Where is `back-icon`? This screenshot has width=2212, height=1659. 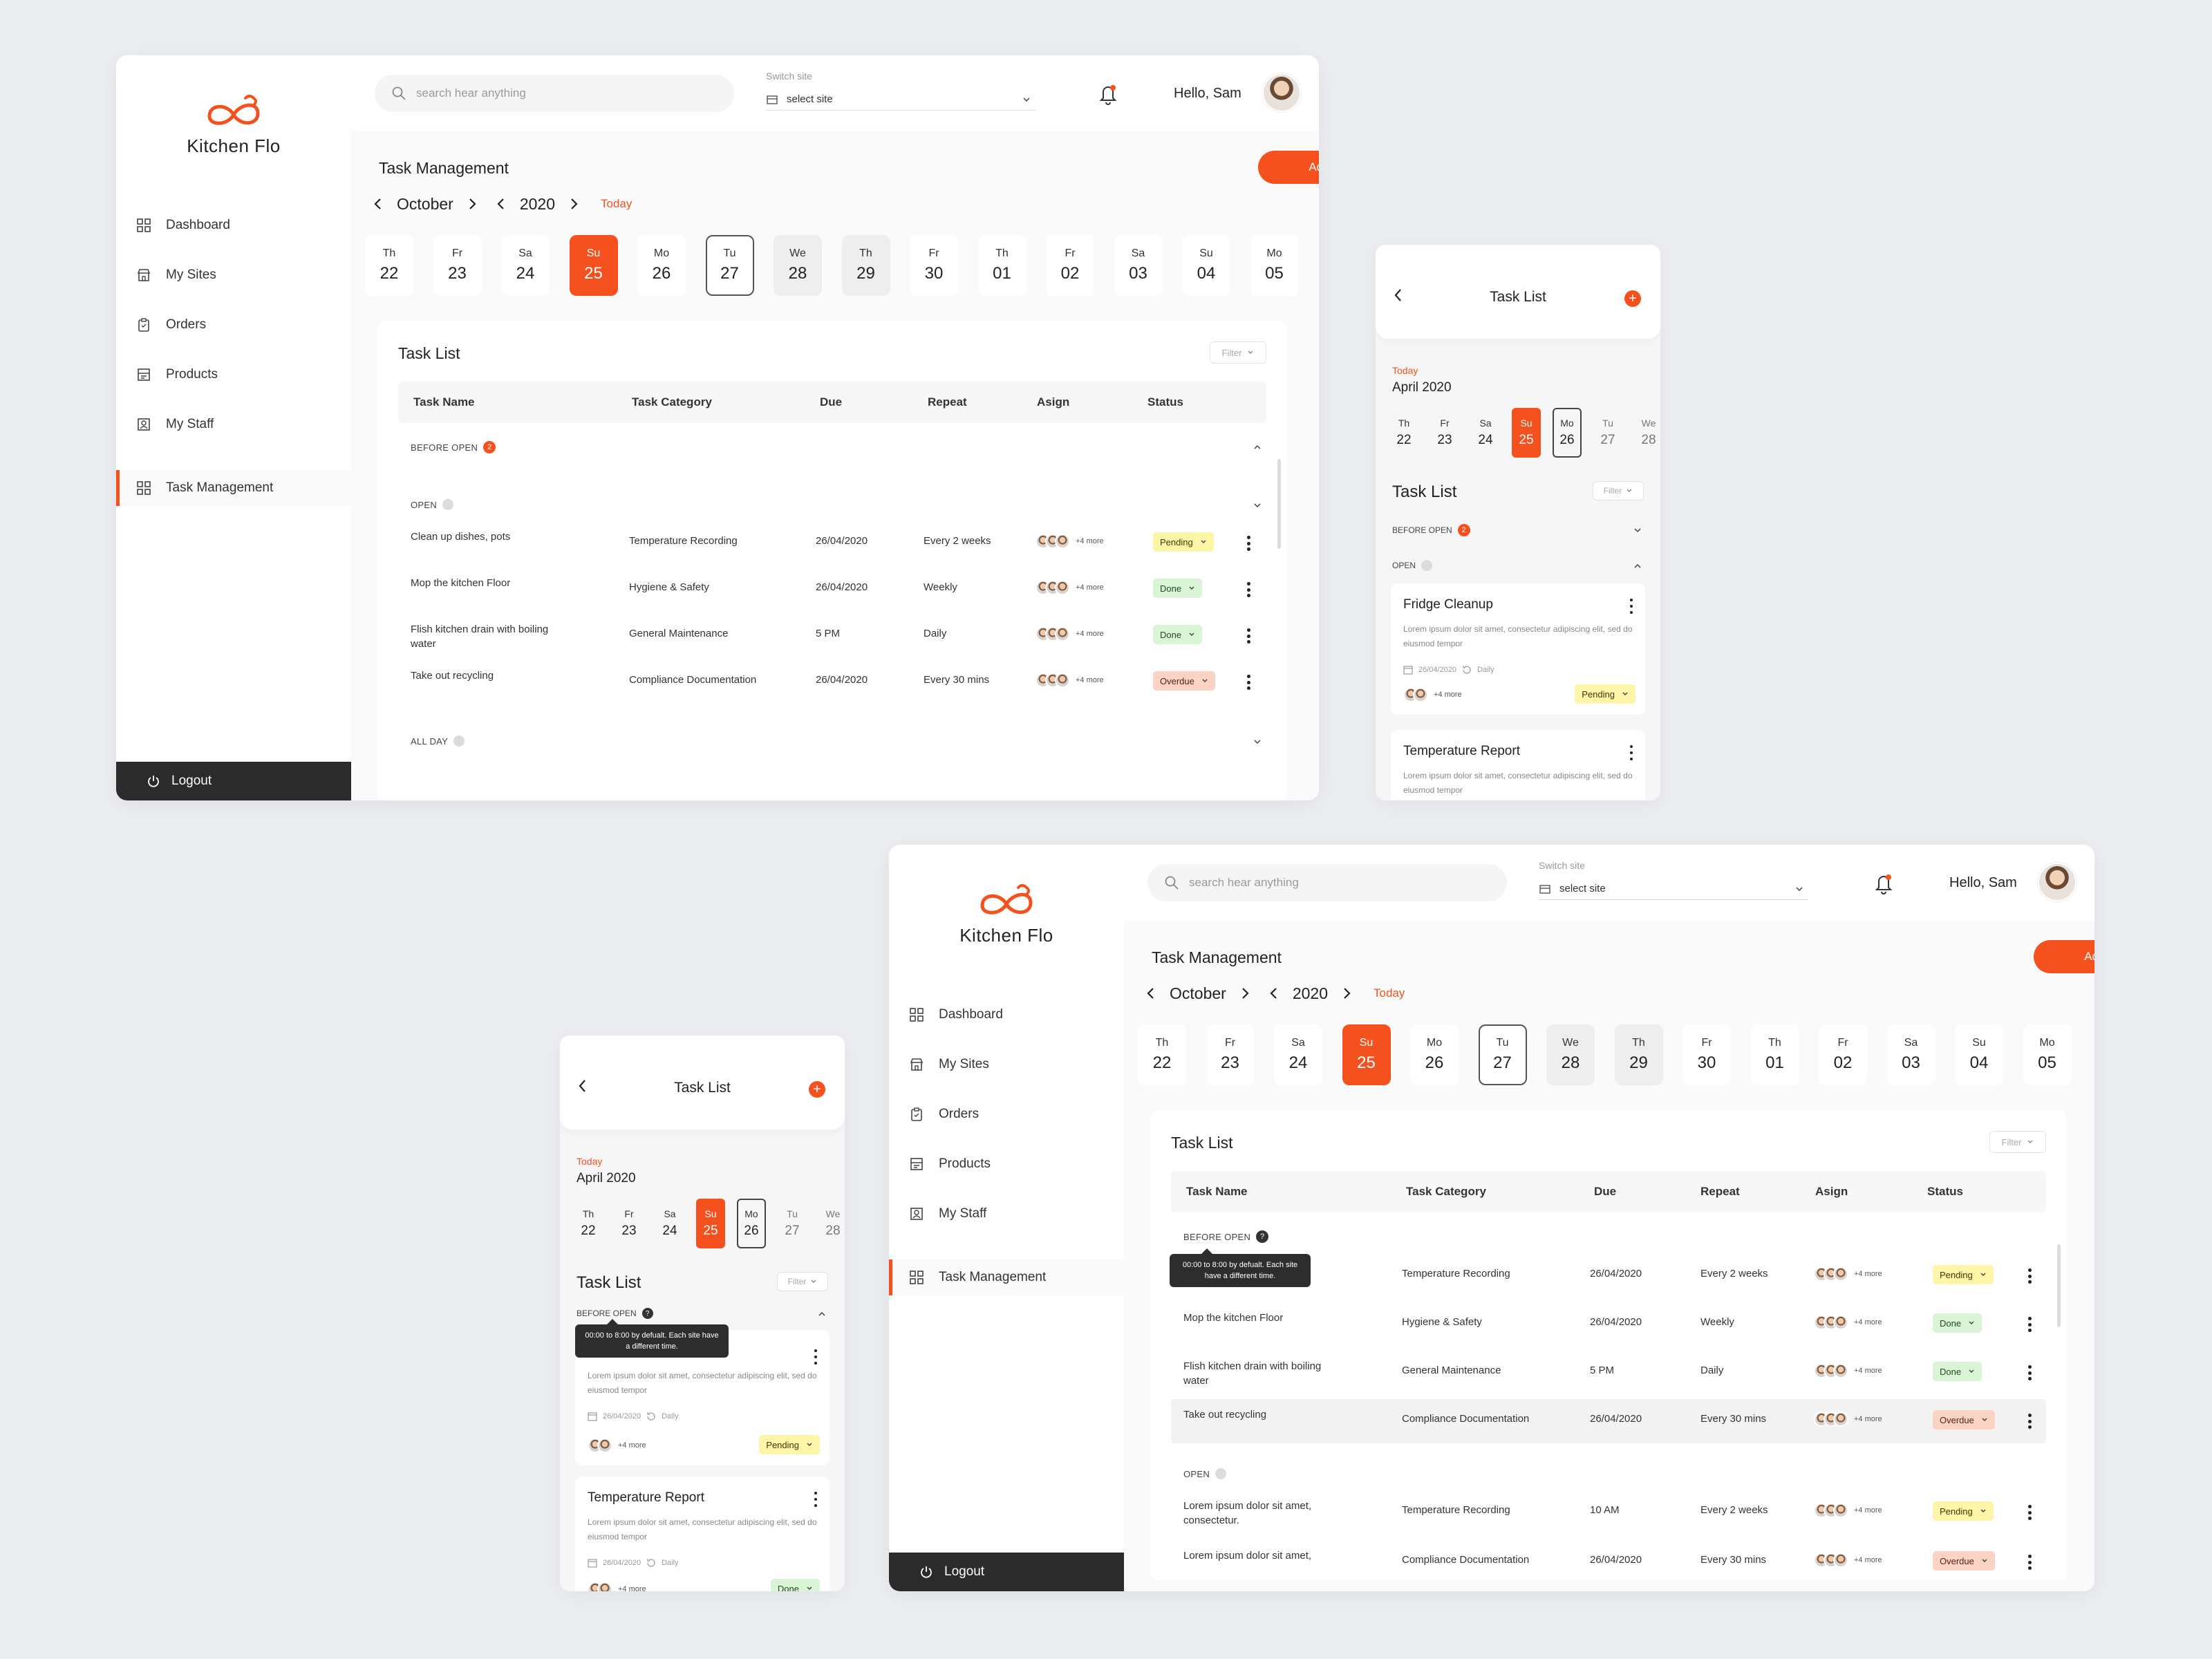
back-icon is located at coordinates (1398, 296).